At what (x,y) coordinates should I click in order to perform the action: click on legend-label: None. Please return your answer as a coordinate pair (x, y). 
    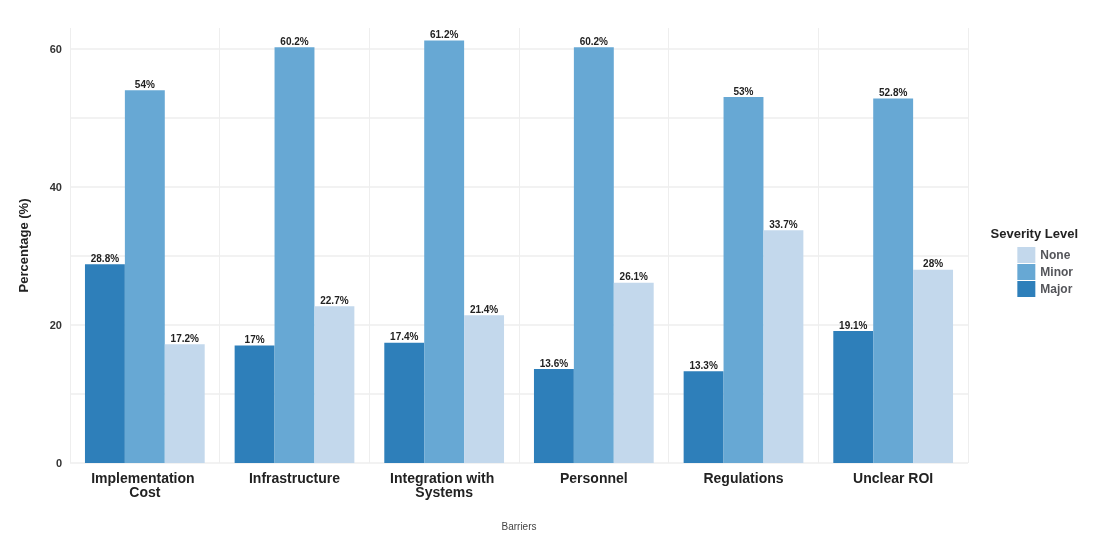
    Looking at the image, I should click on (1055, 255).